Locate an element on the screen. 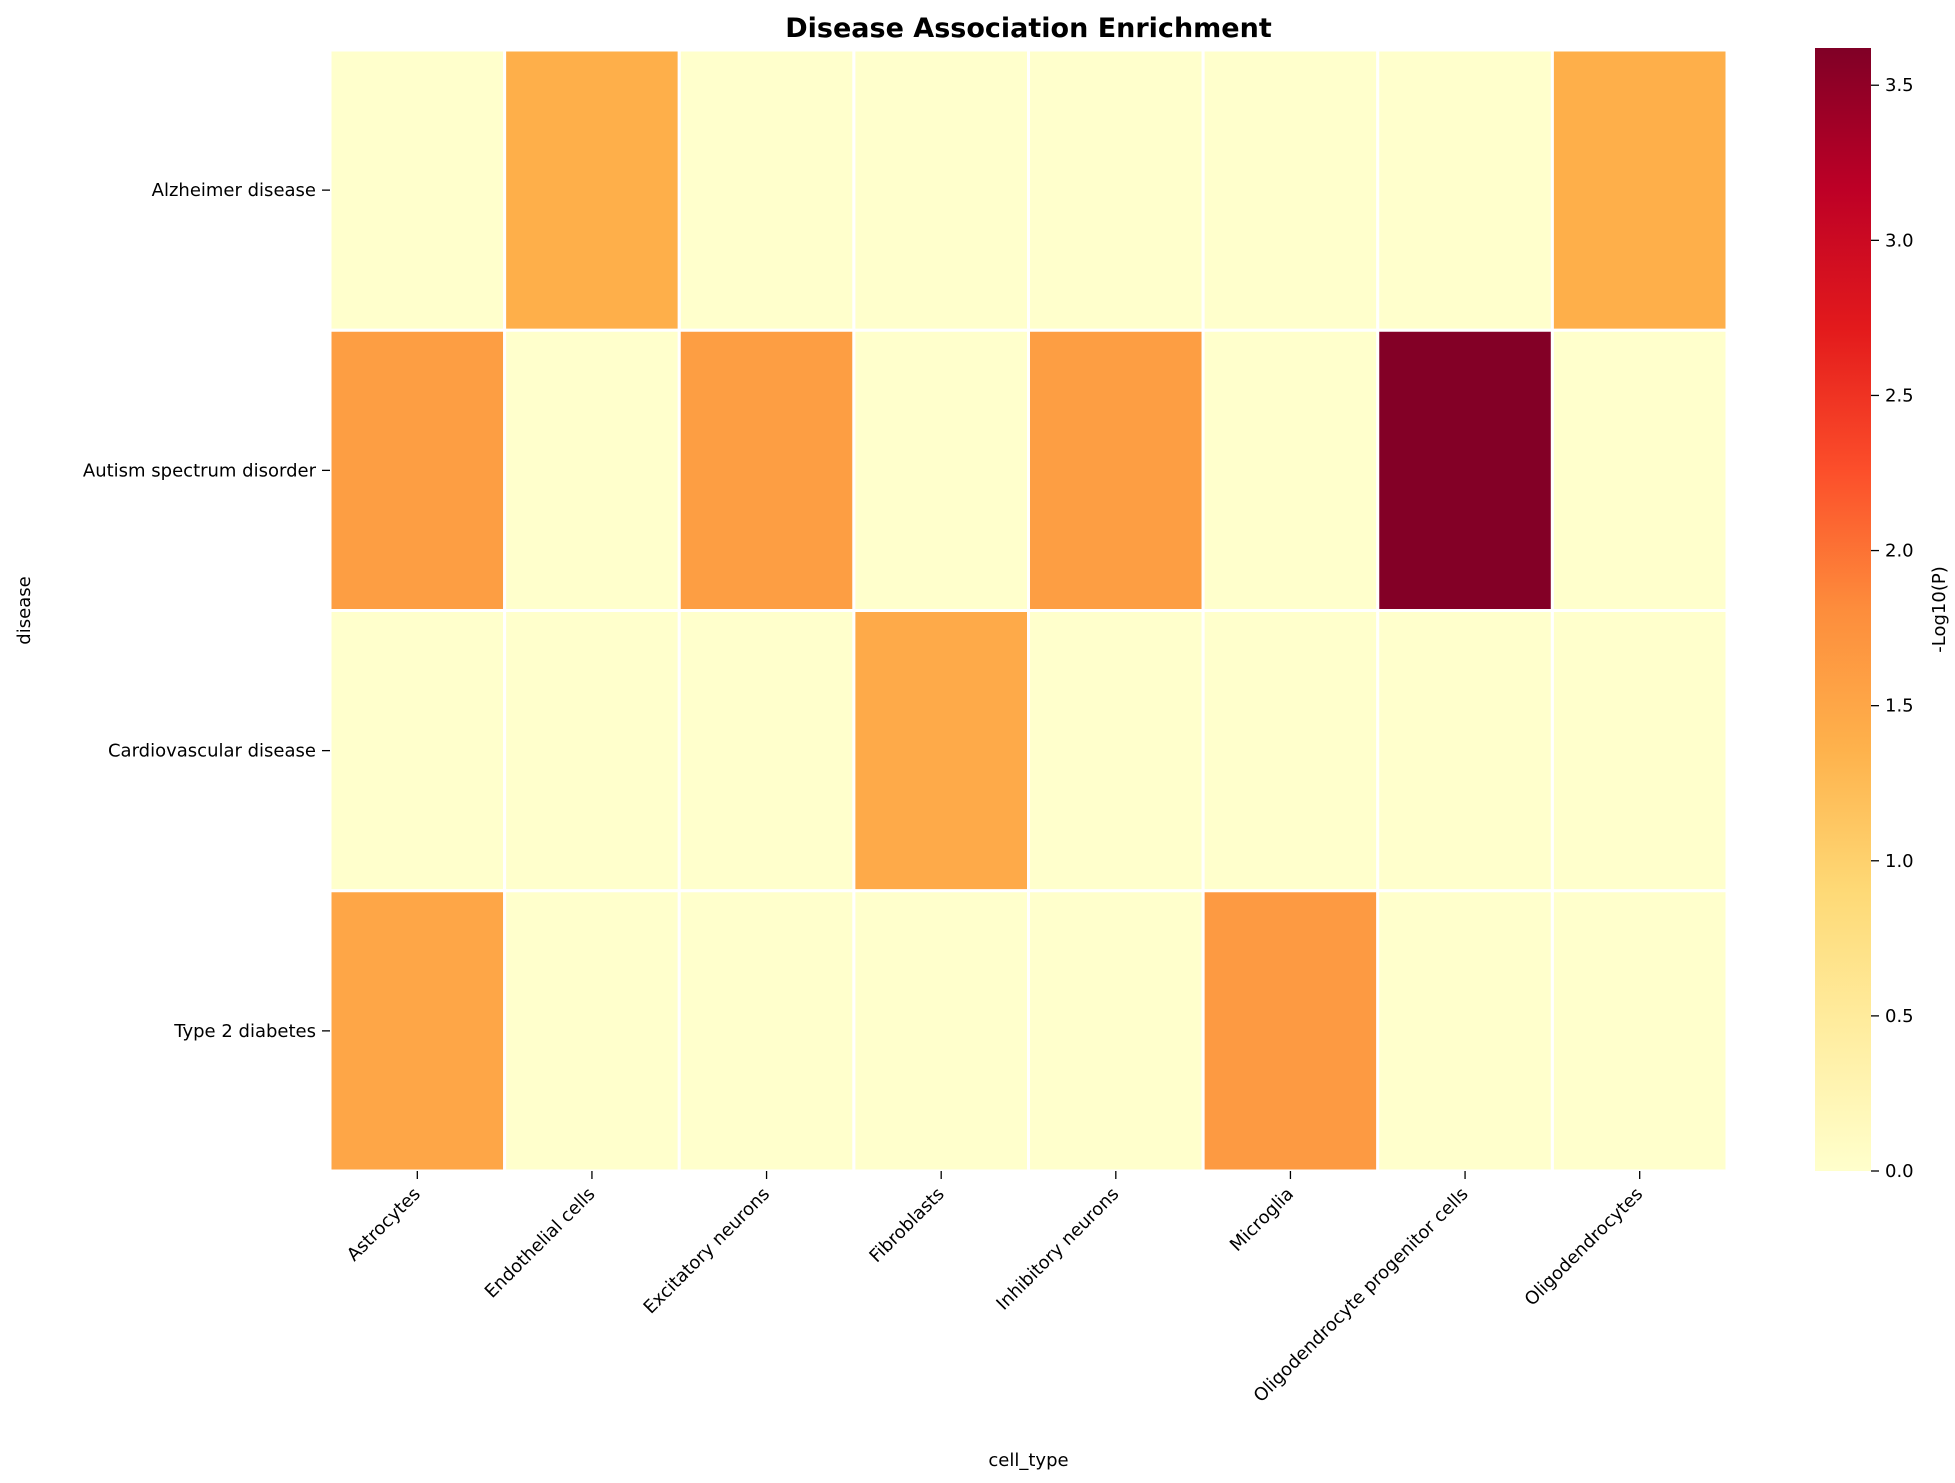 This screenshot has height=1483, width=1955. y-tick-label: Type 2 diabetes is located at coordinates (244, 1031).